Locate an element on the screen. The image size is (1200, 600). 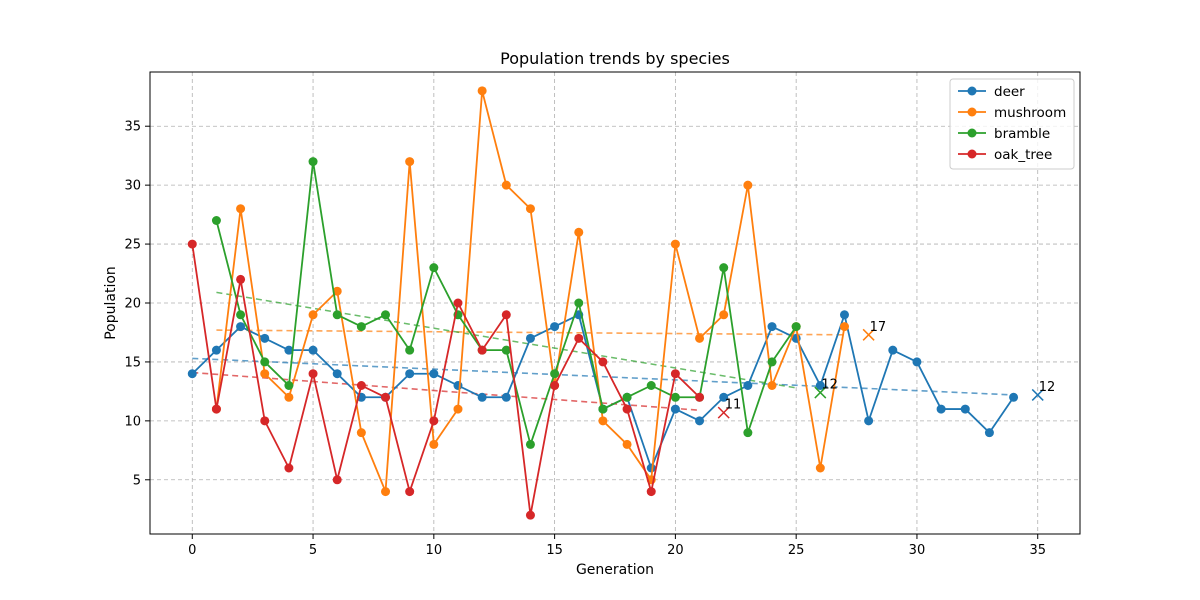
x-tick-label: 30 is located at coordinates (917, 550).